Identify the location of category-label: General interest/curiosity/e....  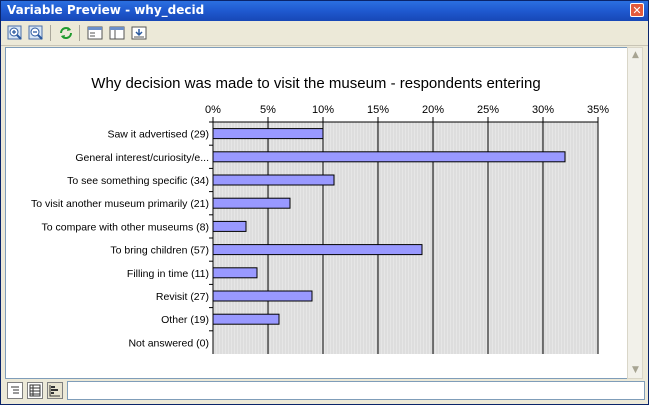
(142, 158).